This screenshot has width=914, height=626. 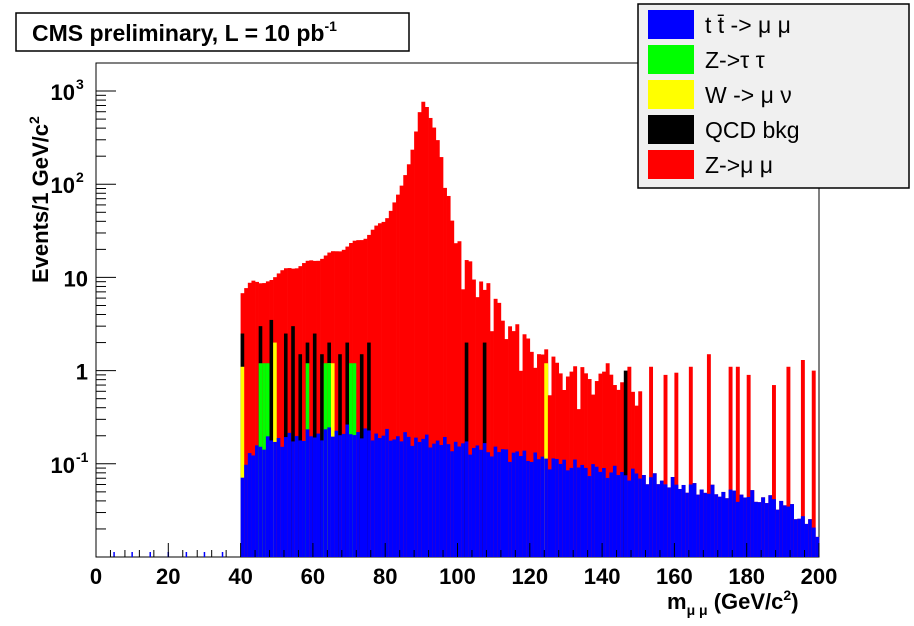 I want to click on x-tick-label: 0, so click(x=96, y=576).